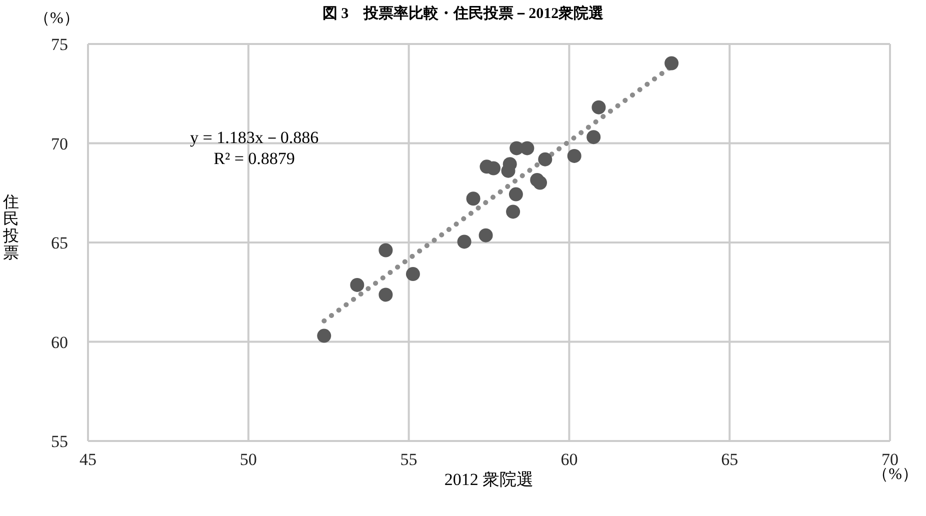 This screenshot has height=516, width=926. What do you see at coordinates (59, 243) in the screenshot?
I see `y-tick-label: 65` at bounding box center [59, 243].